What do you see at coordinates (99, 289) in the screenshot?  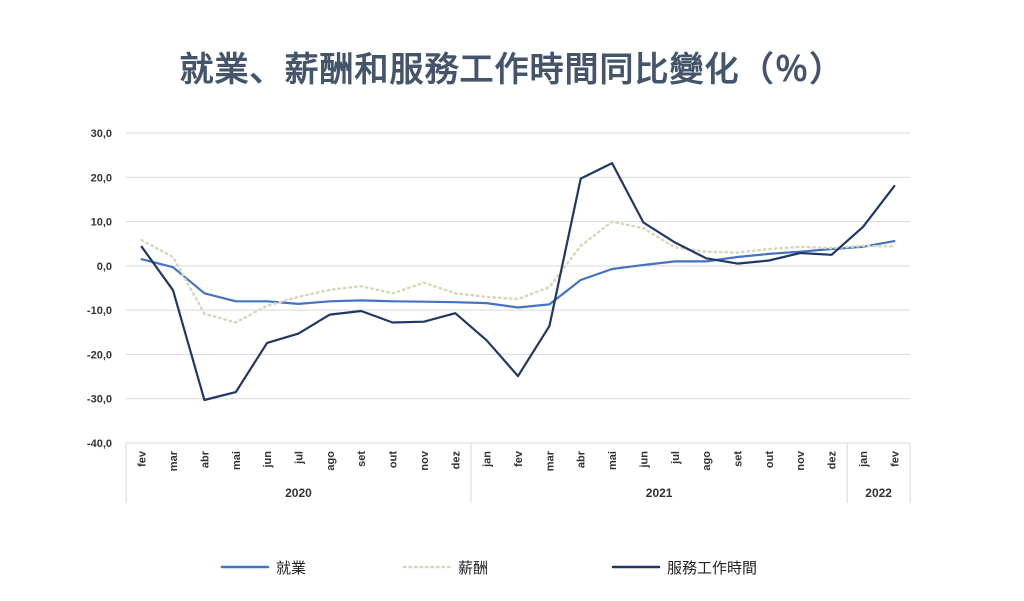 I see `y-axis: 30,0 20,0 10,0 0,0 -10,0 -20,0 -30,0 -40,0` at bounding box center [99, 289].